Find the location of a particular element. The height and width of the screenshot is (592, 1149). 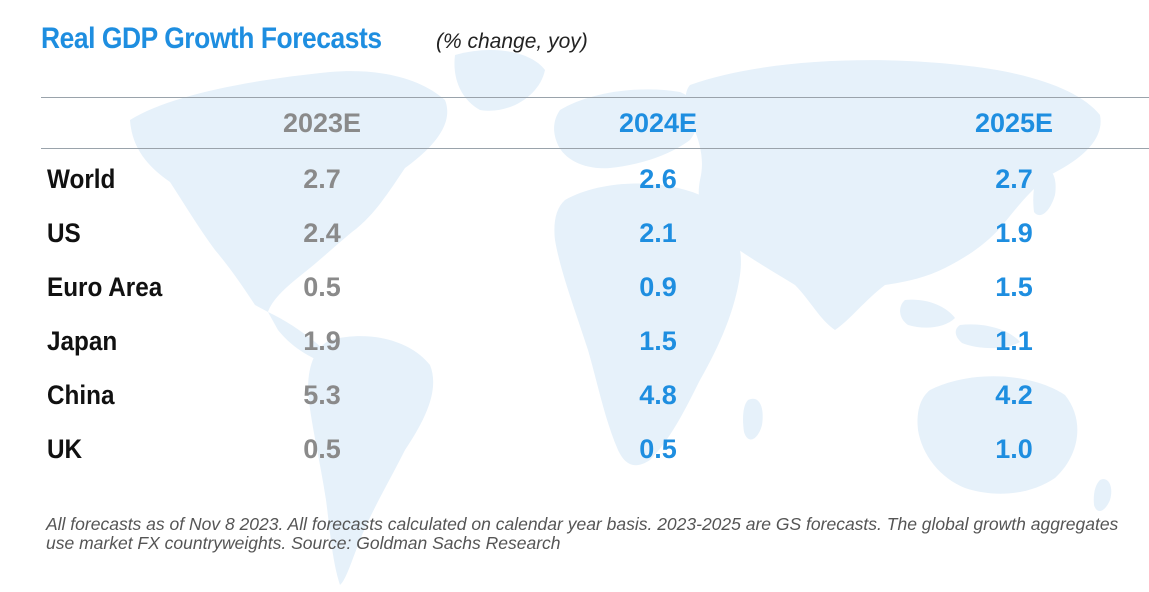

value-cell-world-2024e: 2.6 is located at coordinates (658, 179).